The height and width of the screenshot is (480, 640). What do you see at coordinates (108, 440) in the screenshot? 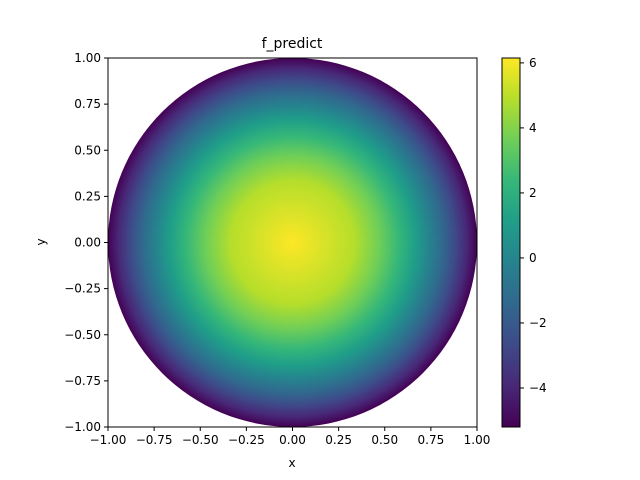
I see `x-tick-label: −1.00` at bounding box center [108, 440].